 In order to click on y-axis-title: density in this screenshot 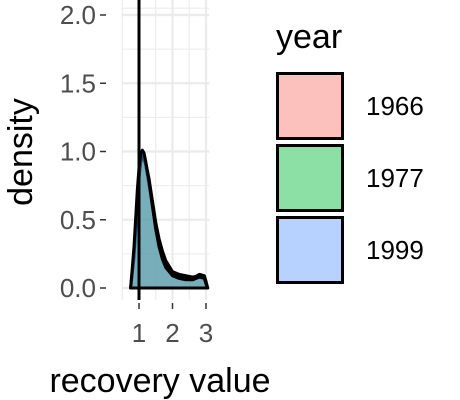, I will do `click(21, 152)`.